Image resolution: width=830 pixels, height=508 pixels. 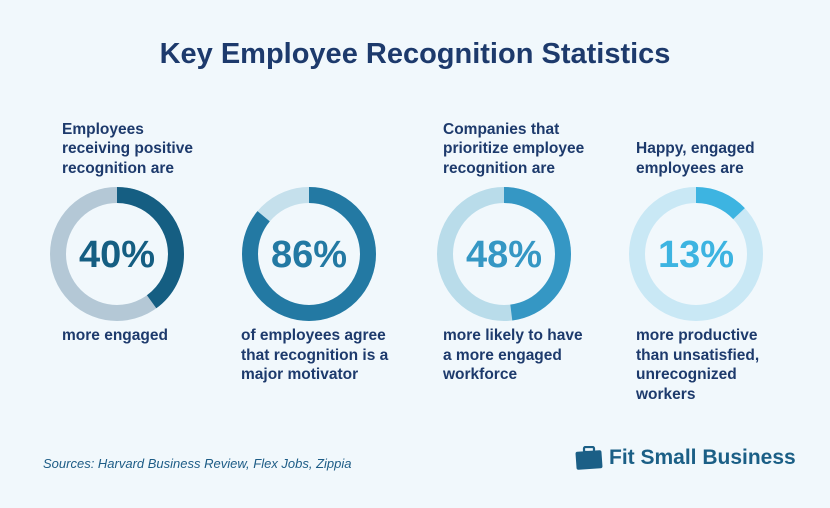 I want to click on donut-value-label: 86%, so click(x=309, y=255).